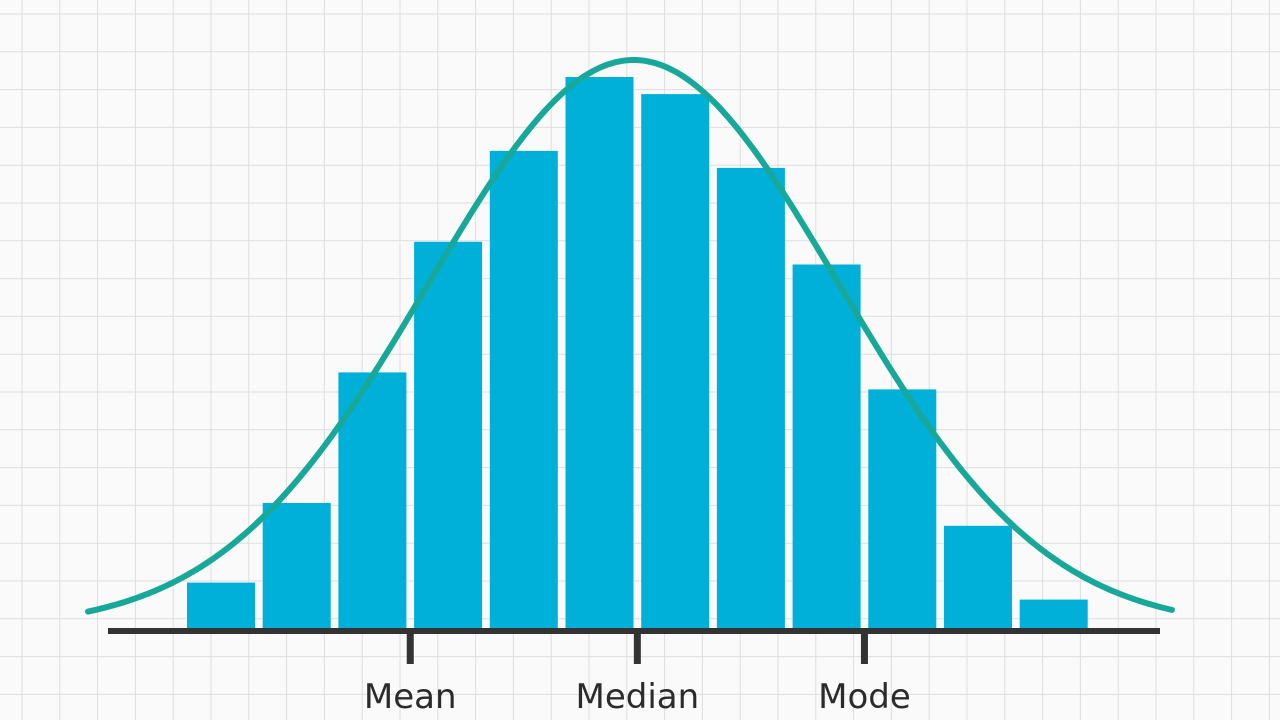 The image size is (1280, 720). Describe the element at coordinates (410, 697) in the screenshot. I see `tick-label-mean: Mean` at that location.